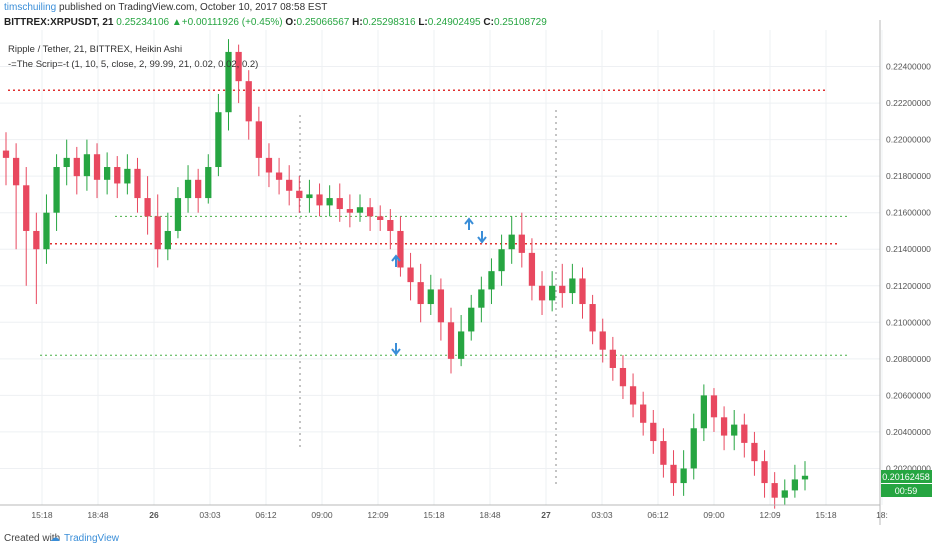 Image resolution: width=932 pixels, height=550 pixels. What do you see at coordinates (32, 538) in the screenshot?
I see `created-with-text: Created with` at bounding box center [32, 538].